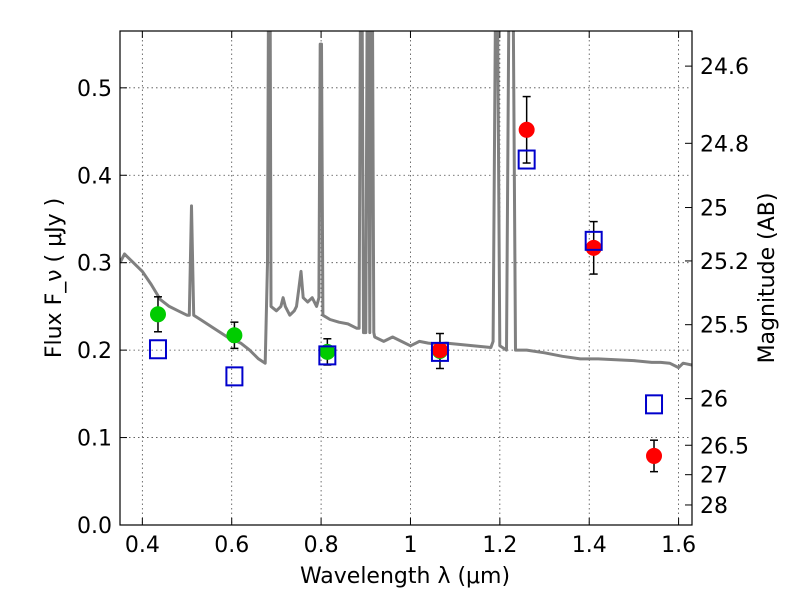 This screenshot has height=600, width=800. What do you see at coordinates (724, 446) in the screenshot?
I see `y2-tick-label: 26.5` at bounding box center [724, 446].